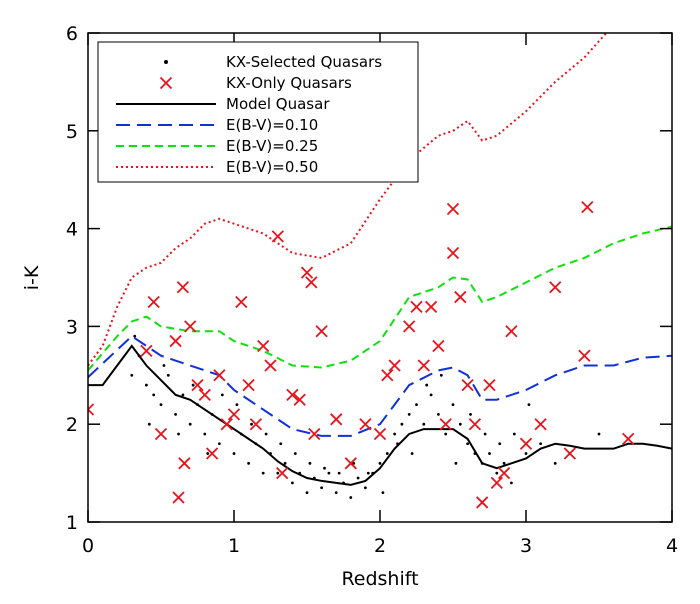  I want to click on y-axis-label: i-K, so click(32, 277).